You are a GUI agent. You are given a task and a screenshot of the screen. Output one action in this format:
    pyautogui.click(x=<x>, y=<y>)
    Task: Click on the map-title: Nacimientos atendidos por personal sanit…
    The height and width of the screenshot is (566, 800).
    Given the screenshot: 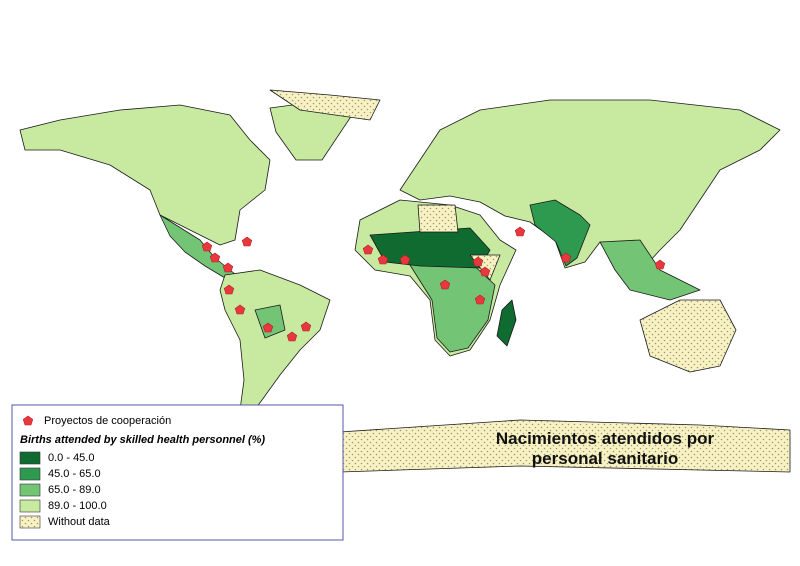 What is the action you would take?
    pyautogui.click(x=605, y=448)
    